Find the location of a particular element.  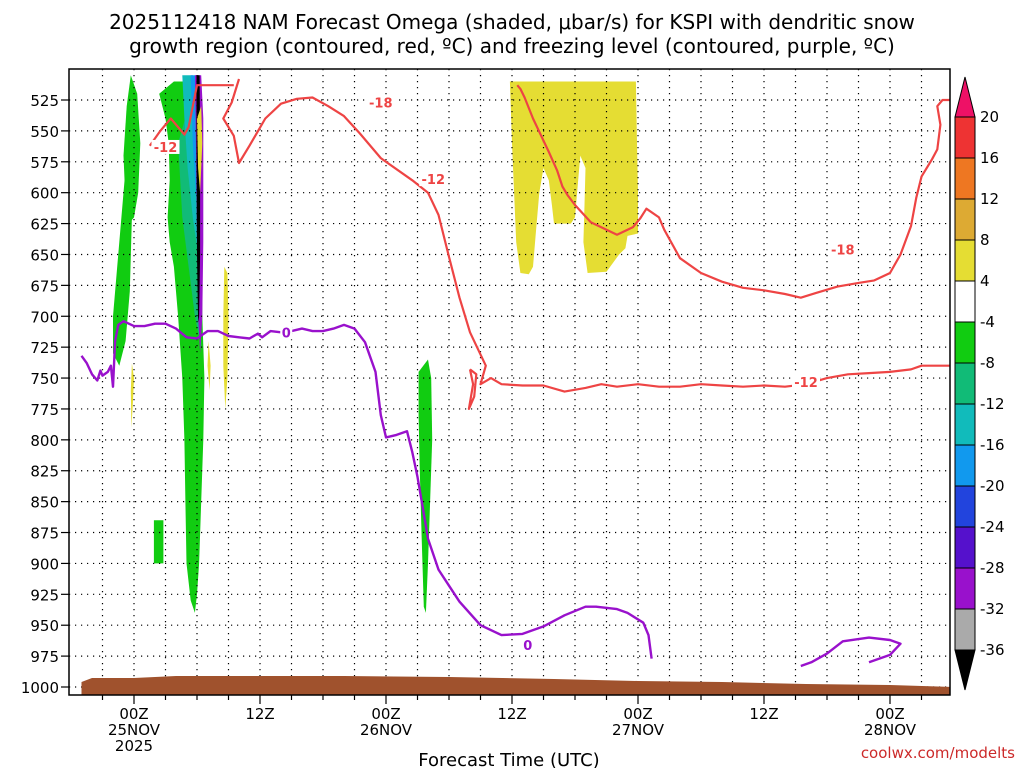

contour-label-5: 0 is located at coordinates (286, 333).